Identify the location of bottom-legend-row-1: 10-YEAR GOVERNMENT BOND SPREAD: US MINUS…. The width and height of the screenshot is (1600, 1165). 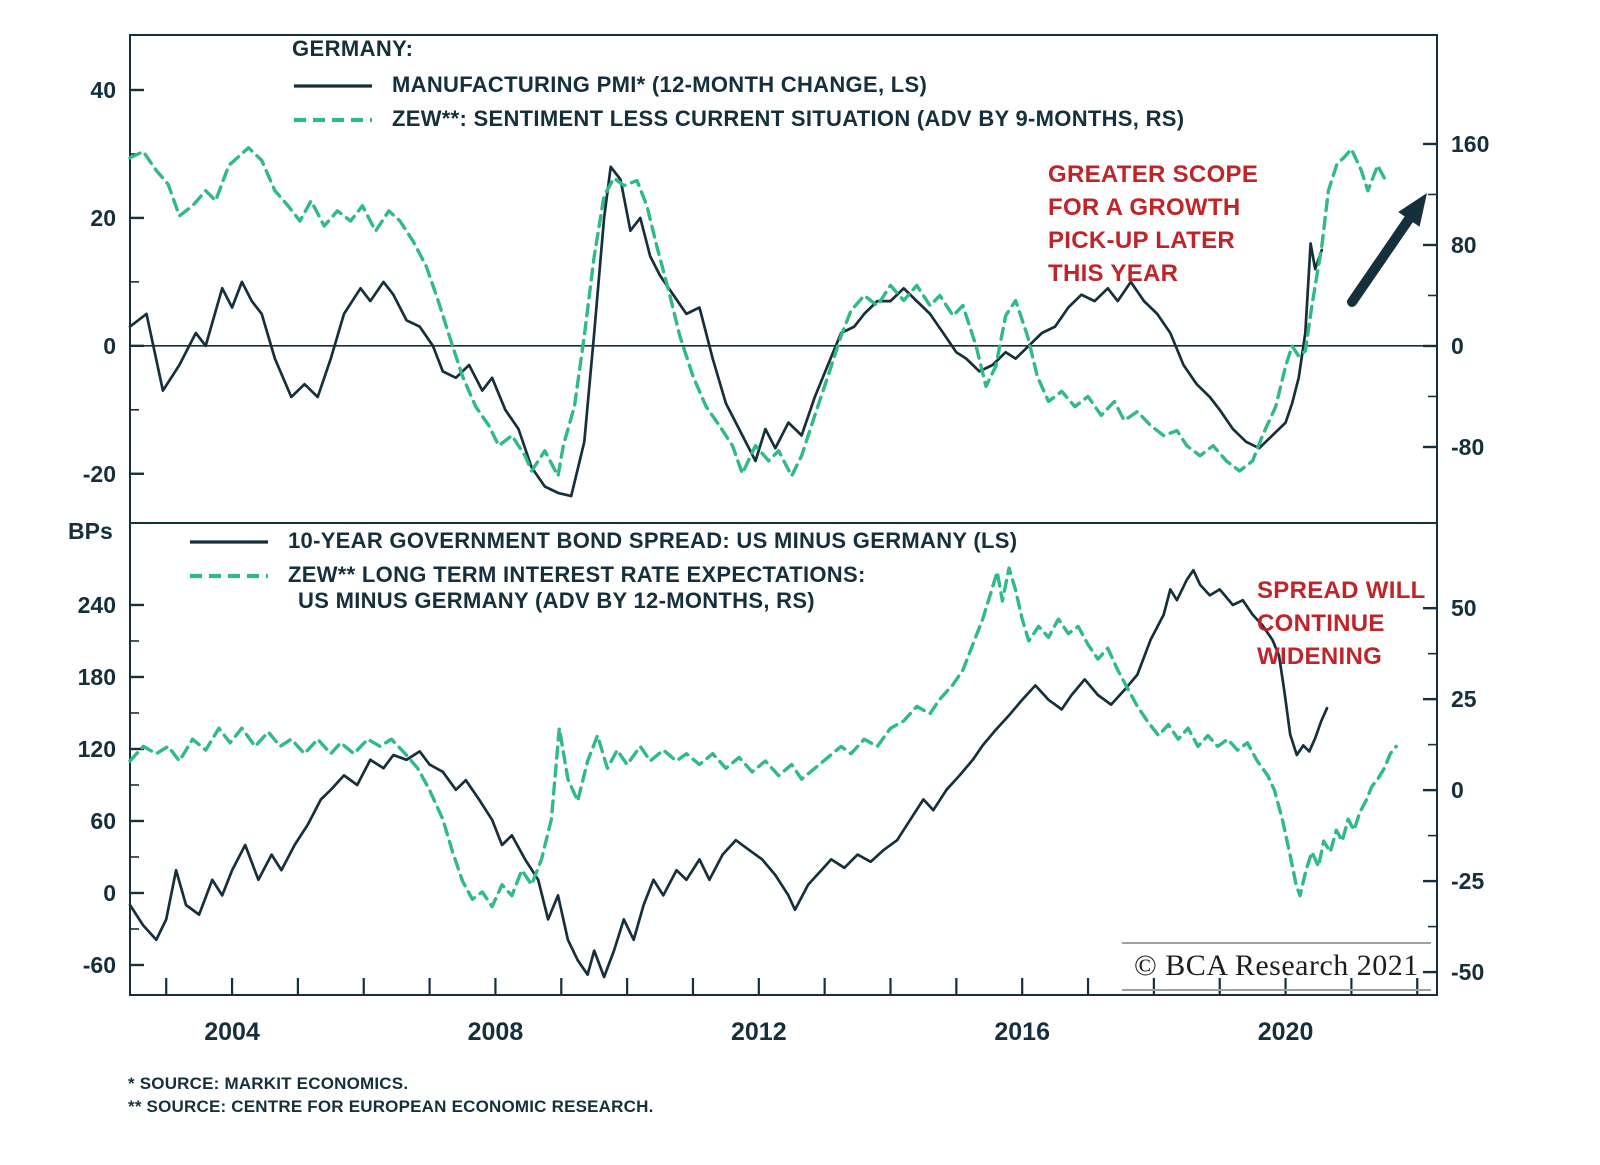
(602, 541).